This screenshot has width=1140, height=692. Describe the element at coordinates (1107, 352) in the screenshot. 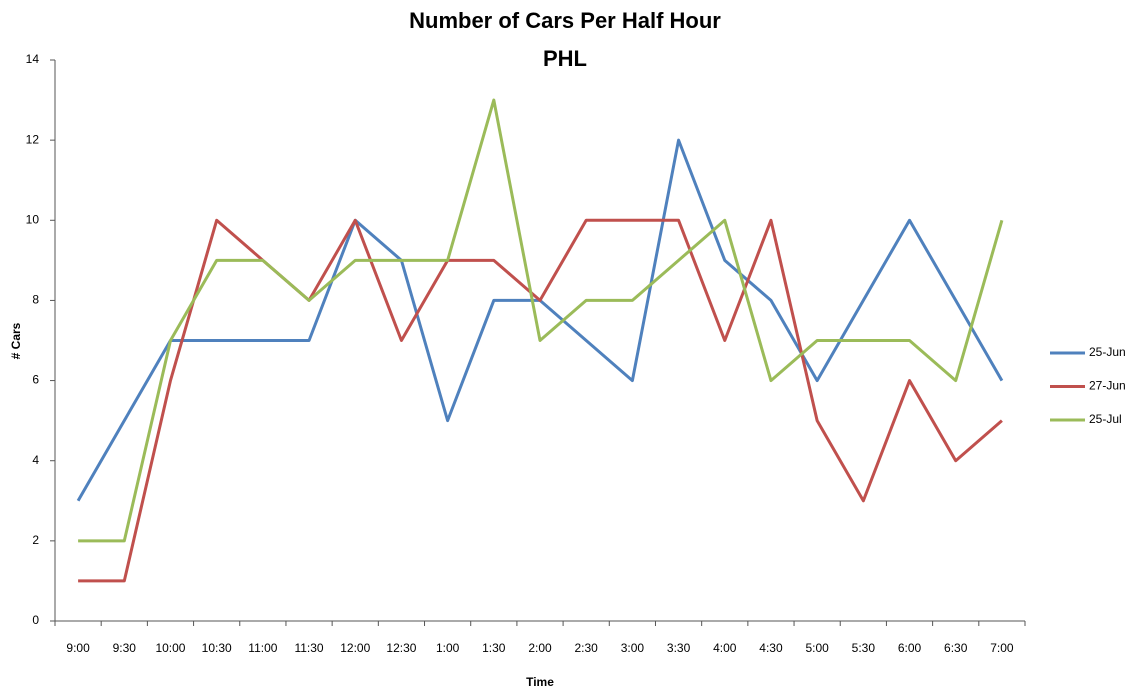

I see `legend-label: 25-Jun` at that location.